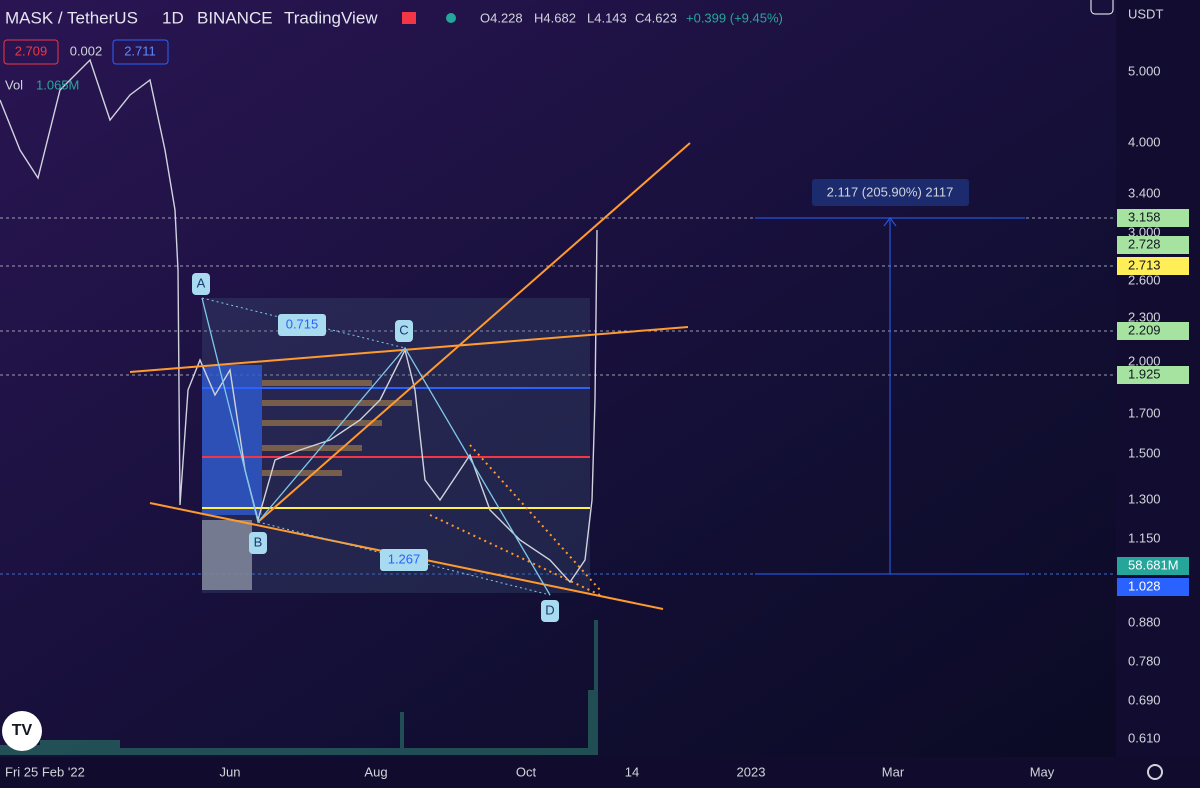 The width and height of the screenshot is (1200, 788). I want to click on price-tick: 4.000, so click(1144, 141).